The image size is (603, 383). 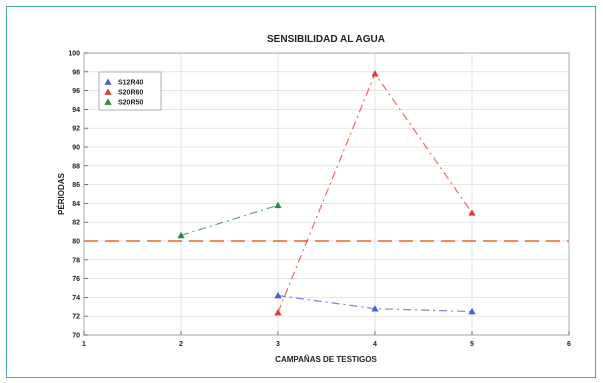 What do you see at coordinates (76, 72) in the screenshot?
I see `y-tick-label: 98` at bounding box center [76, 72].